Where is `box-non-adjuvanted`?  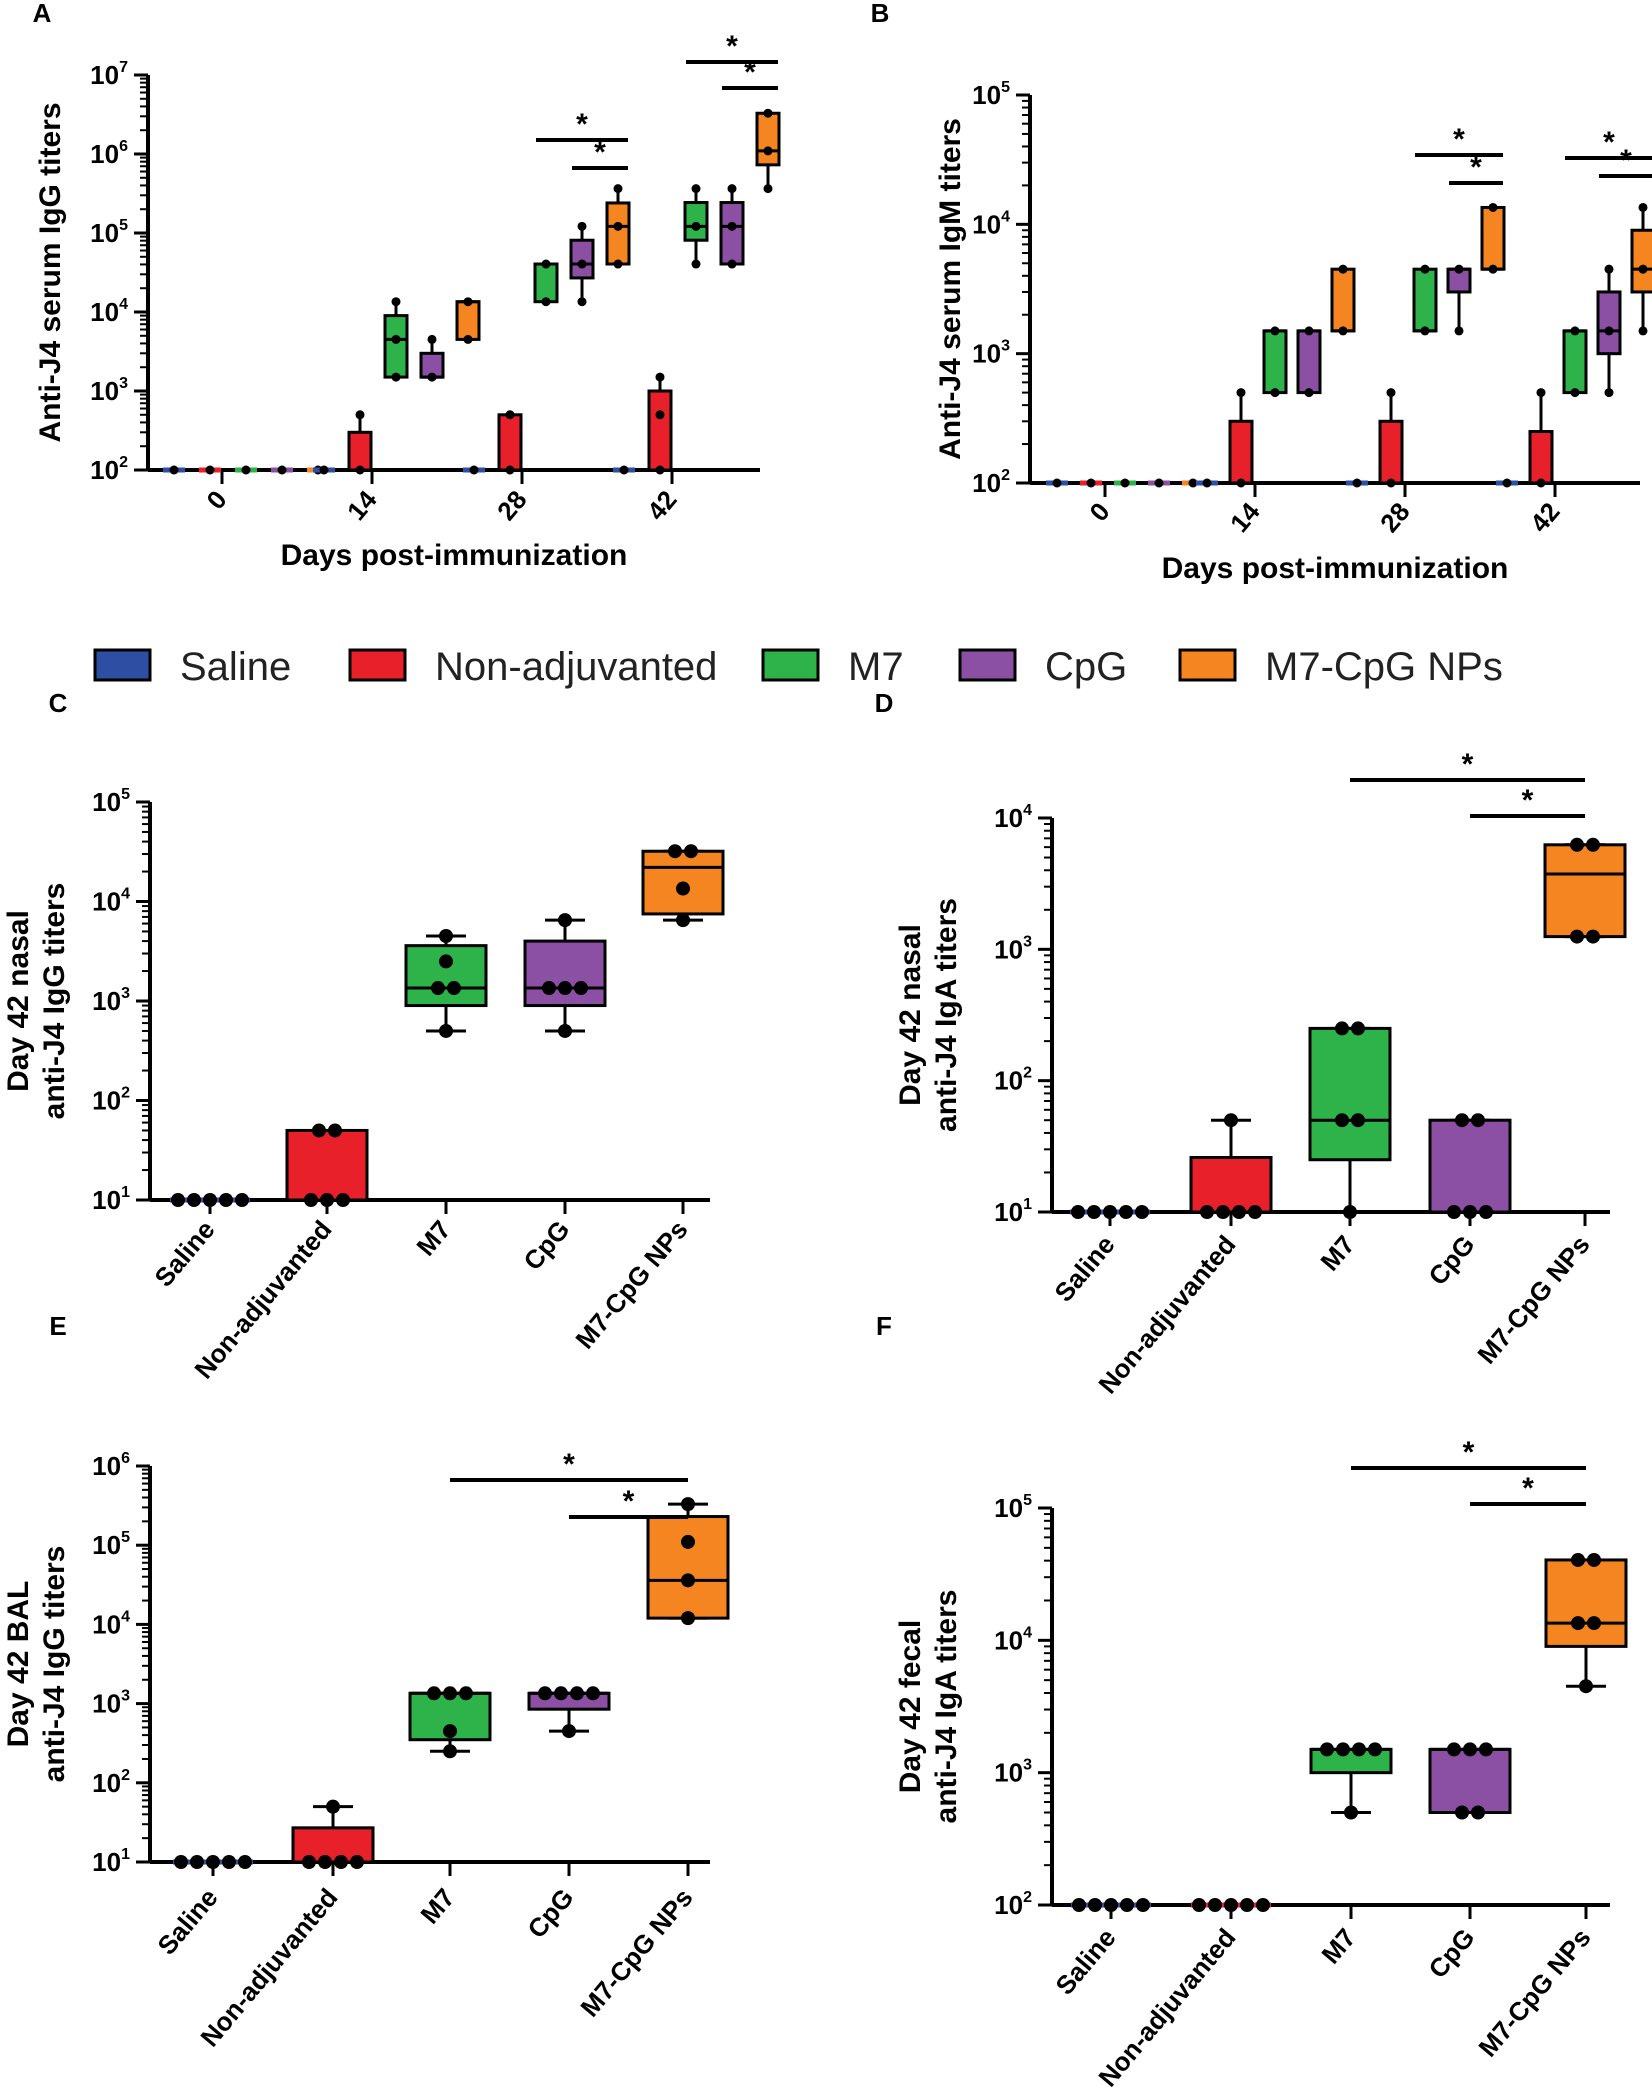
box-non-adjuvanted is located at coordinates (1541, 438).